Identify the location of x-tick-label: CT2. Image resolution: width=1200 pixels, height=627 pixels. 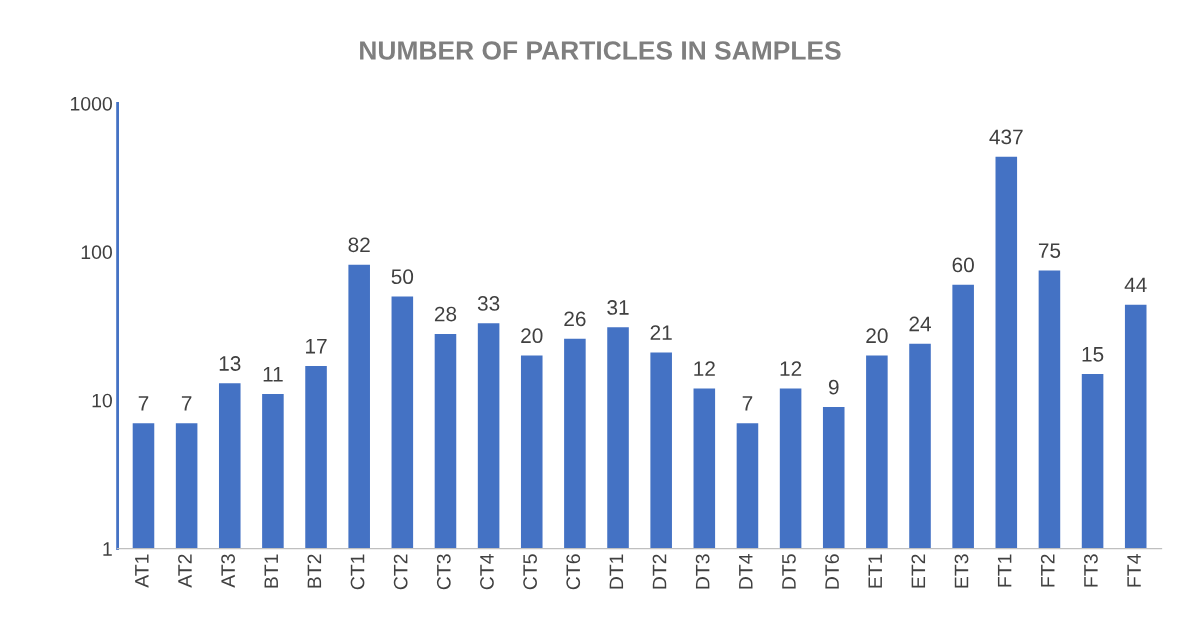
(400, 572).